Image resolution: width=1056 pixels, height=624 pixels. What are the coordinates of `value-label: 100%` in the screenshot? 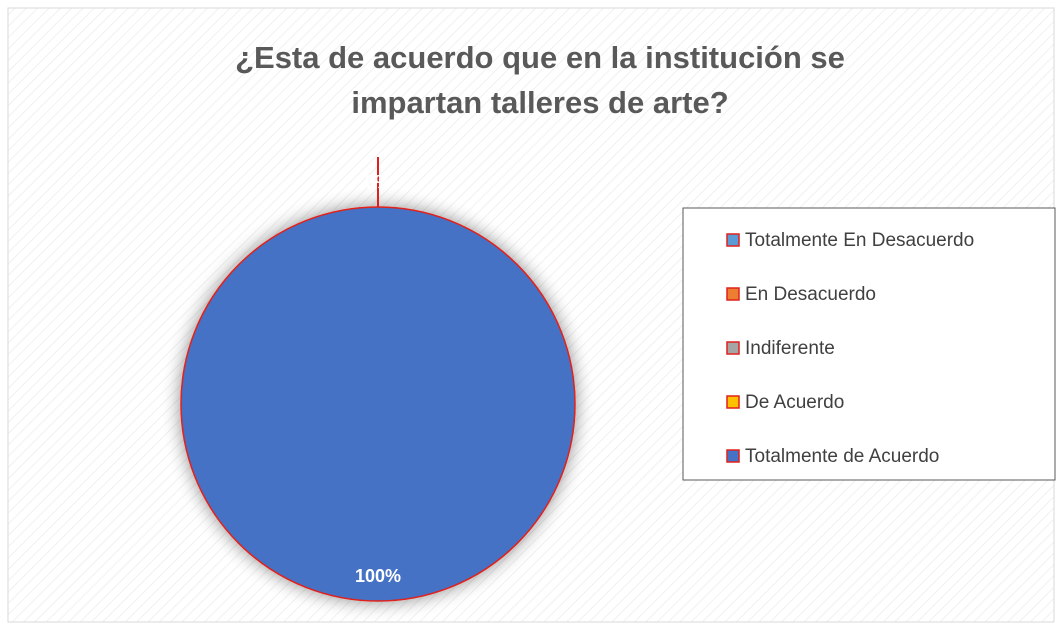 It's located at (378, 576).